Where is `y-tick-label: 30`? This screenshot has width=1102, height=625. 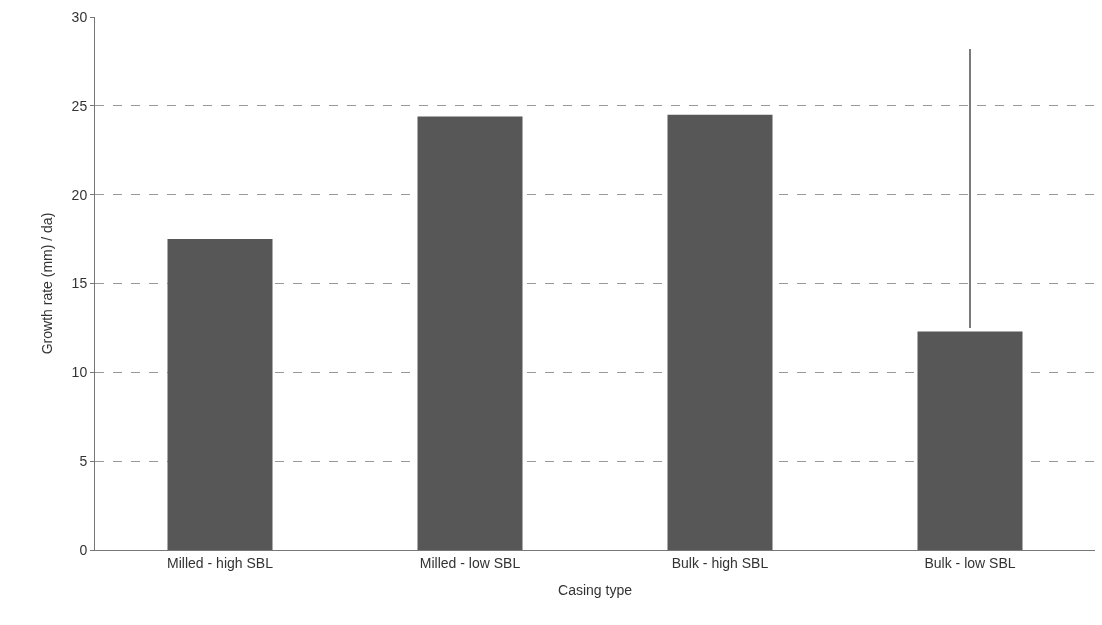 y-tick-label: 30 is located at coordinates (79, 16).